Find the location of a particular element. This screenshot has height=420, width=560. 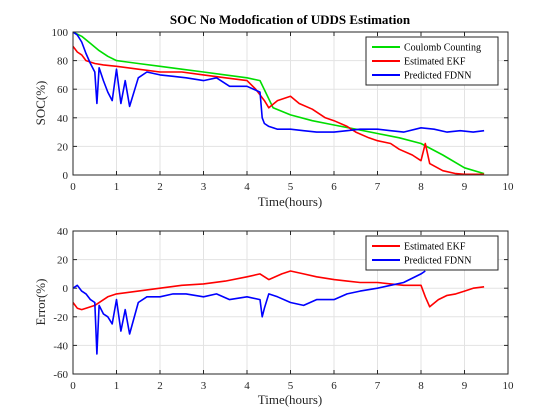

series-group is located at coordinates (279, 312).